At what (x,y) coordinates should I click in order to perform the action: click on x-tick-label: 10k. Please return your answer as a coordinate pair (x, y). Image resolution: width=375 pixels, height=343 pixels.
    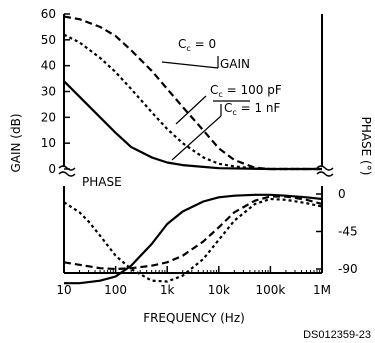
    Looking at the image, I should click on (219, 290).